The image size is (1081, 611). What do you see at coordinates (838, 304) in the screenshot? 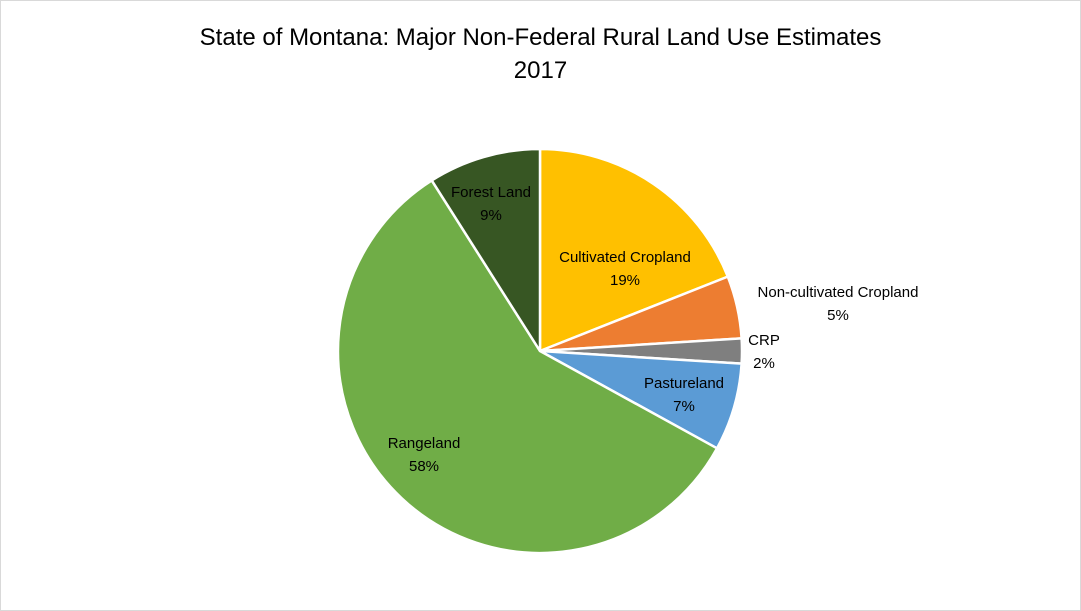
I see `data-label-non-cultivated-cropland: Non-cultivated Cropland 5%` at bounding box center [838, 304].